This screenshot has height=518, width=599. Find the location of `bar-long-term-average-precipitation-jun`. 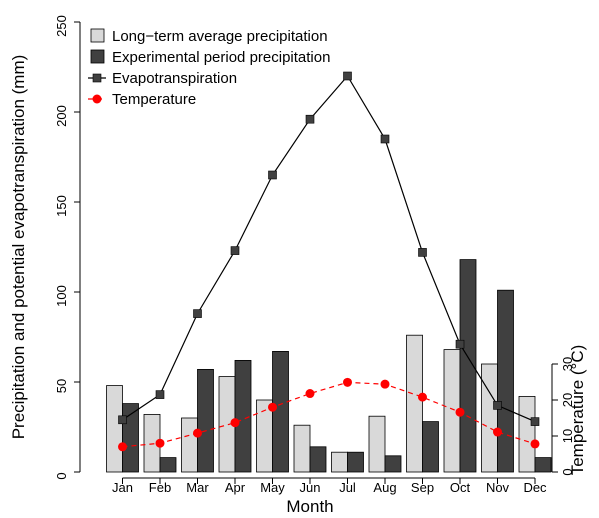

bar-long-term-average-precipitation-jun is located at coordinates (302, 448).